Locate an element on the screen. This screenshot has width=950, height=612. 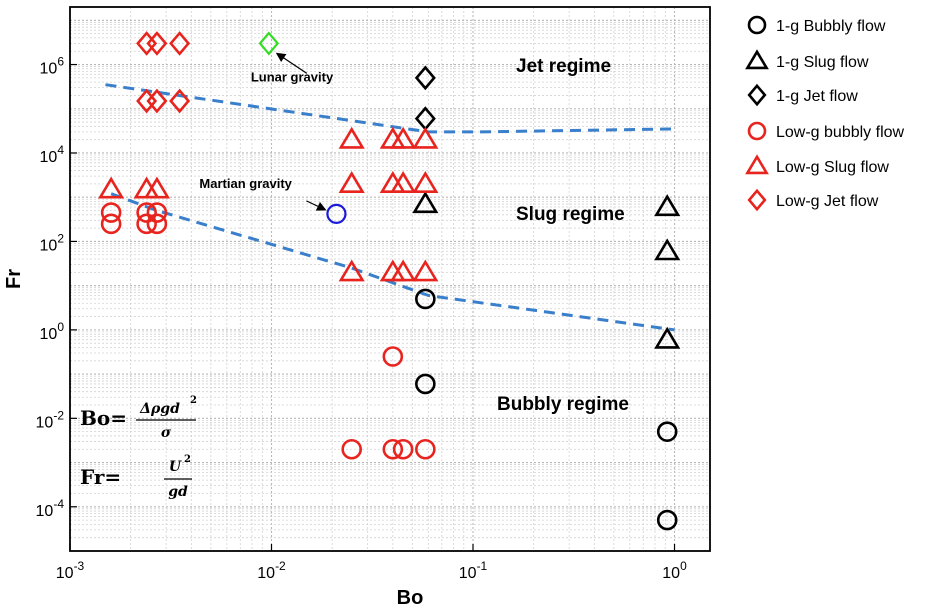
y-tick-label: 10⁴ is located at coordinates (52, 154).